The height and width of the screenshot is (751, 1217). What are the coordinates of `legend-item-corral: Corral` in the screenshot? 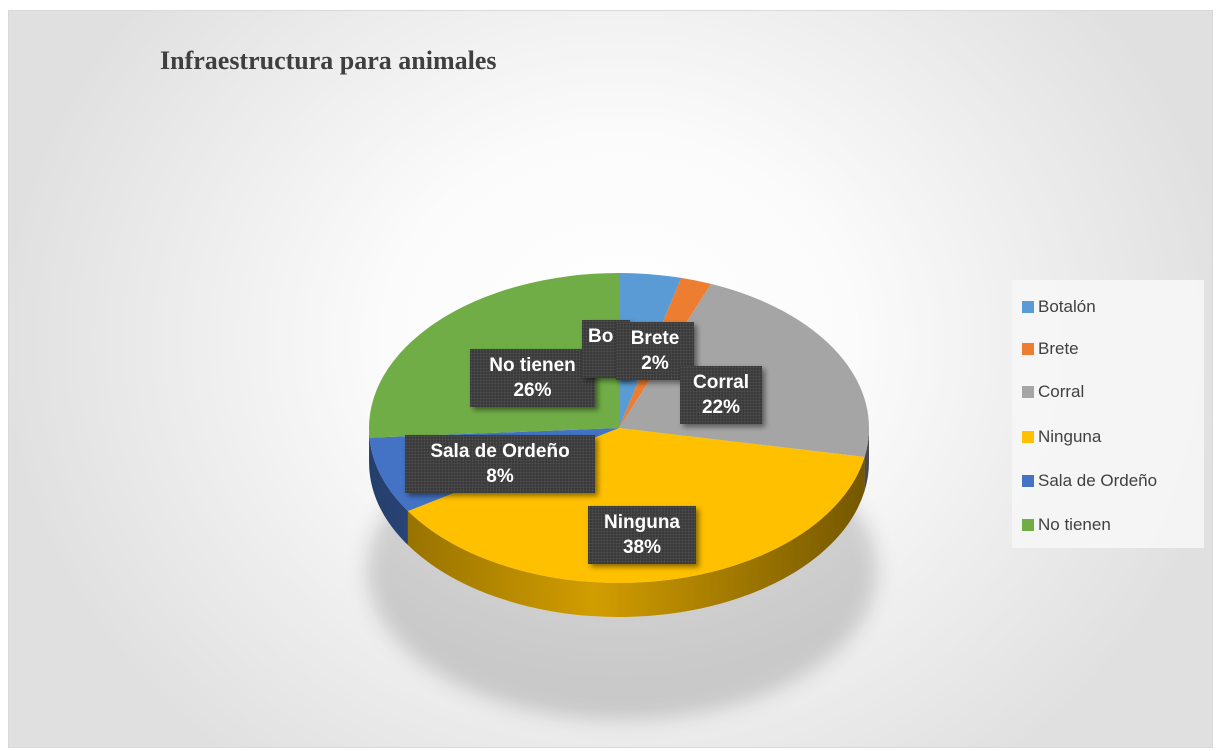 It's located at (1053, 392).